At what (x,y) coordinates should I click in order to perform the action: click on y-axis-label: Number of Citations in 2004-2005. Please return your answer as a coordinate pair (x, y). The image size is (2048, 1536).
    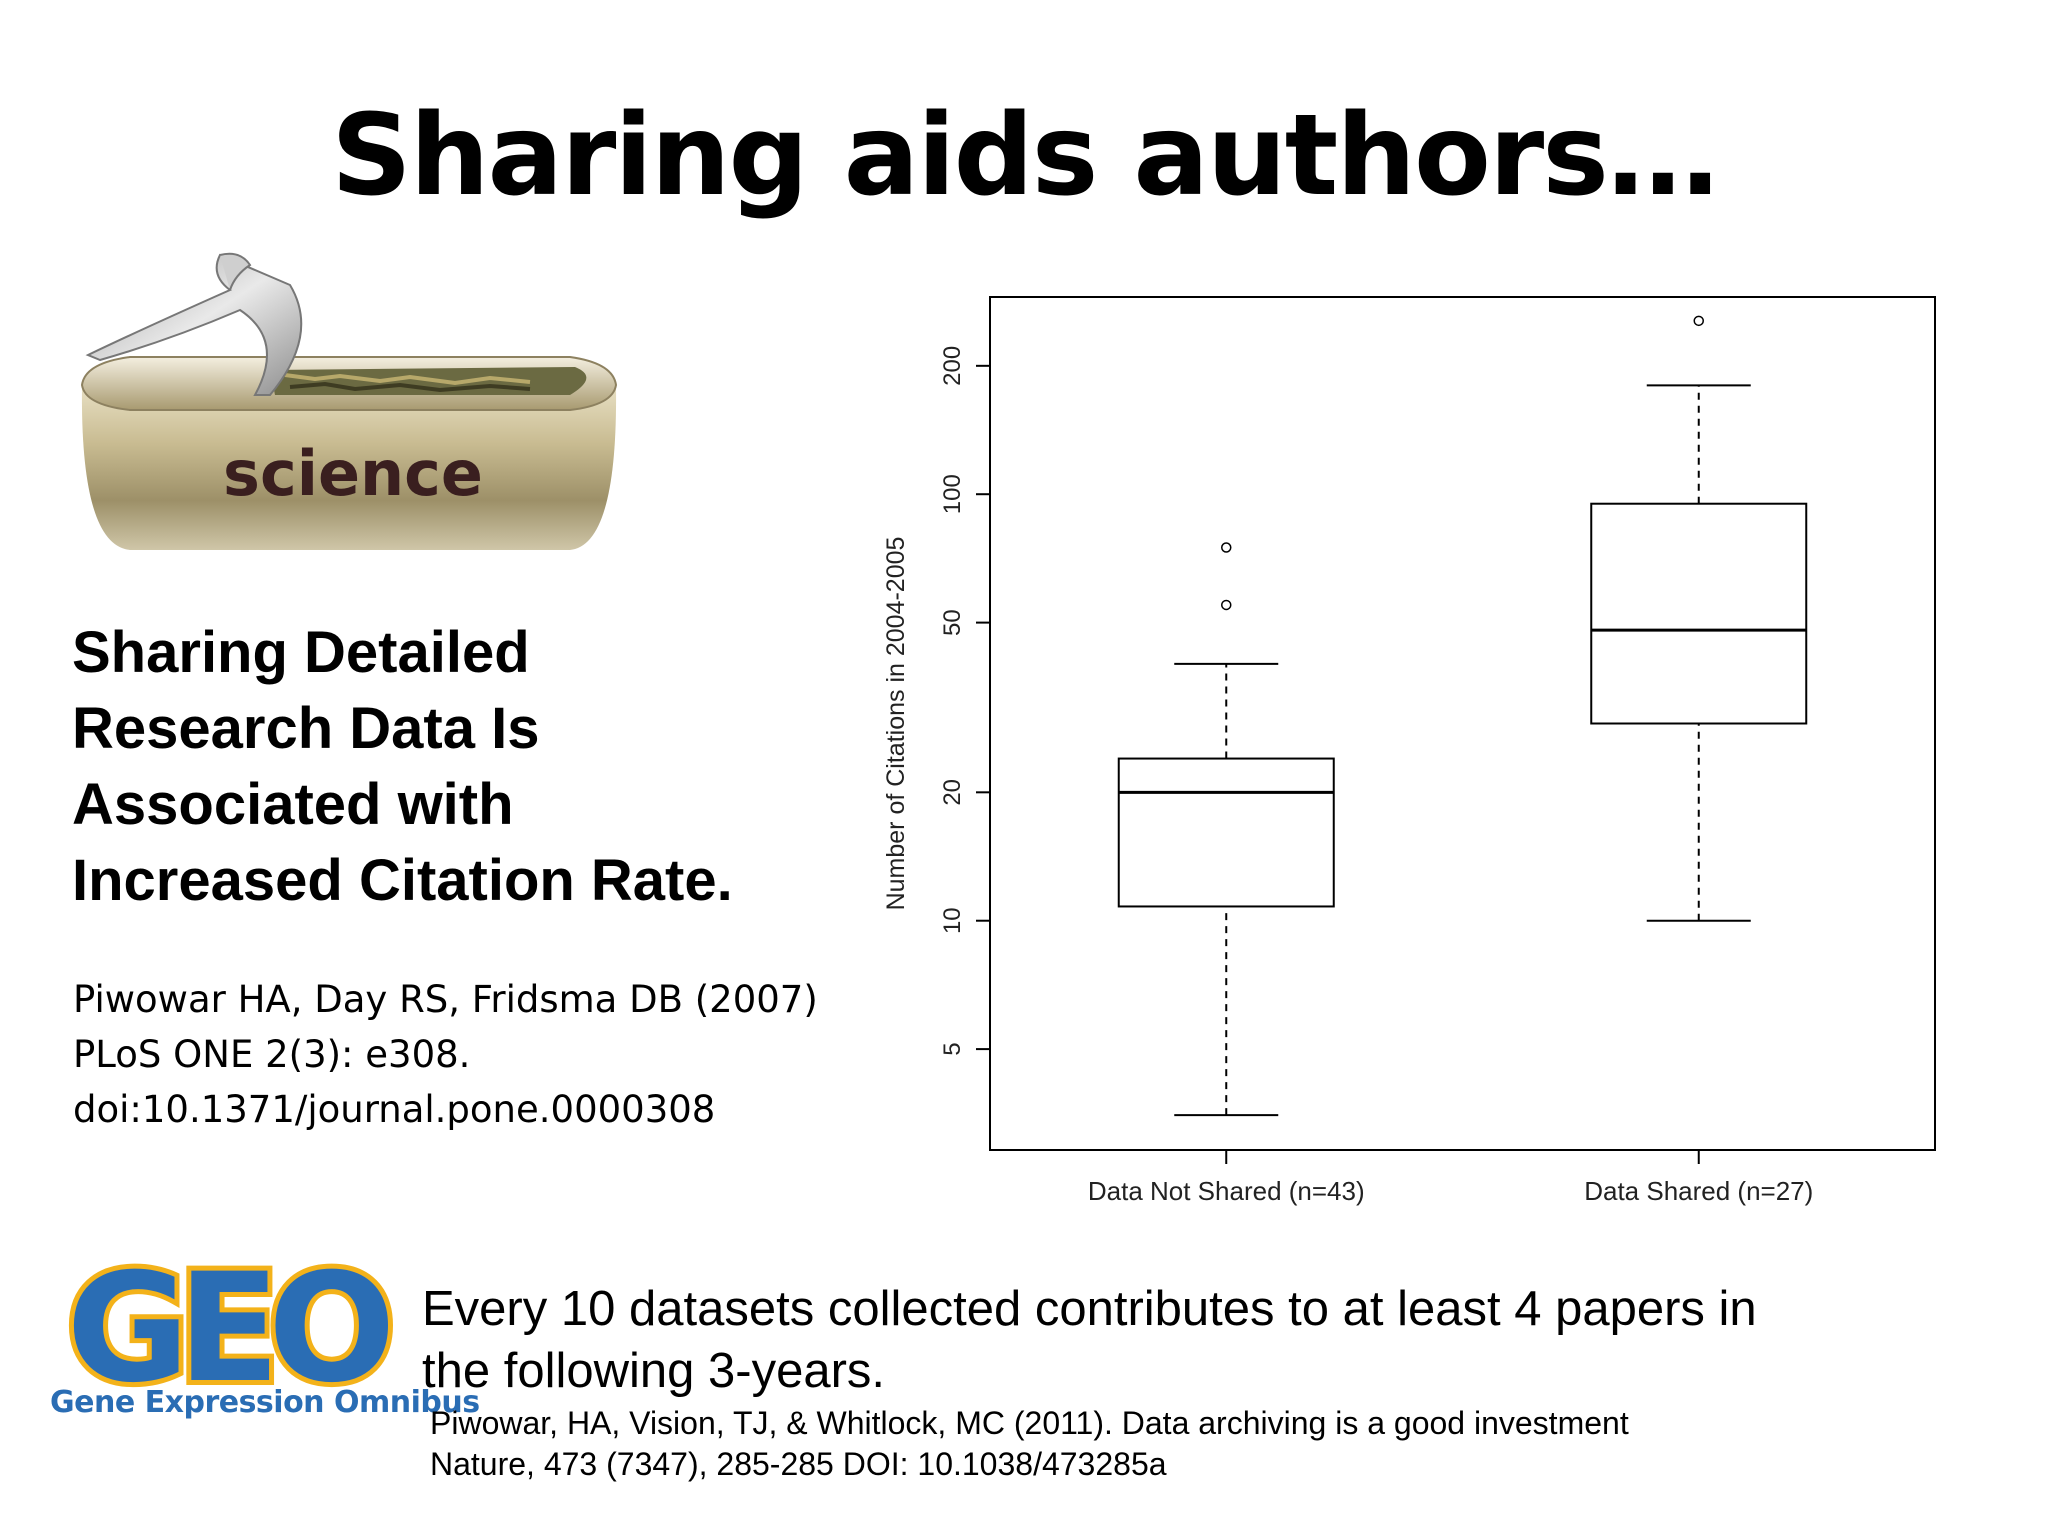
    Looking at the image, I should click on (896, 724).